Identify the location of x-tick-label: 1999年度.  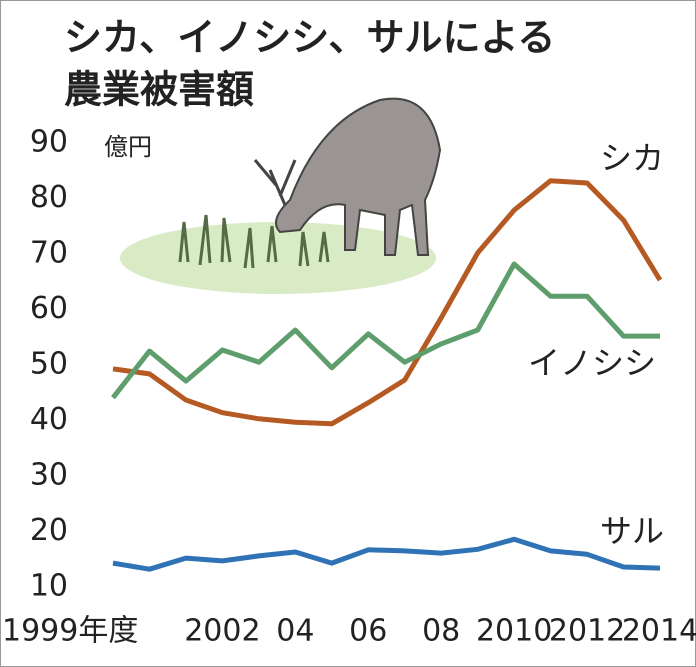
(70, 631).